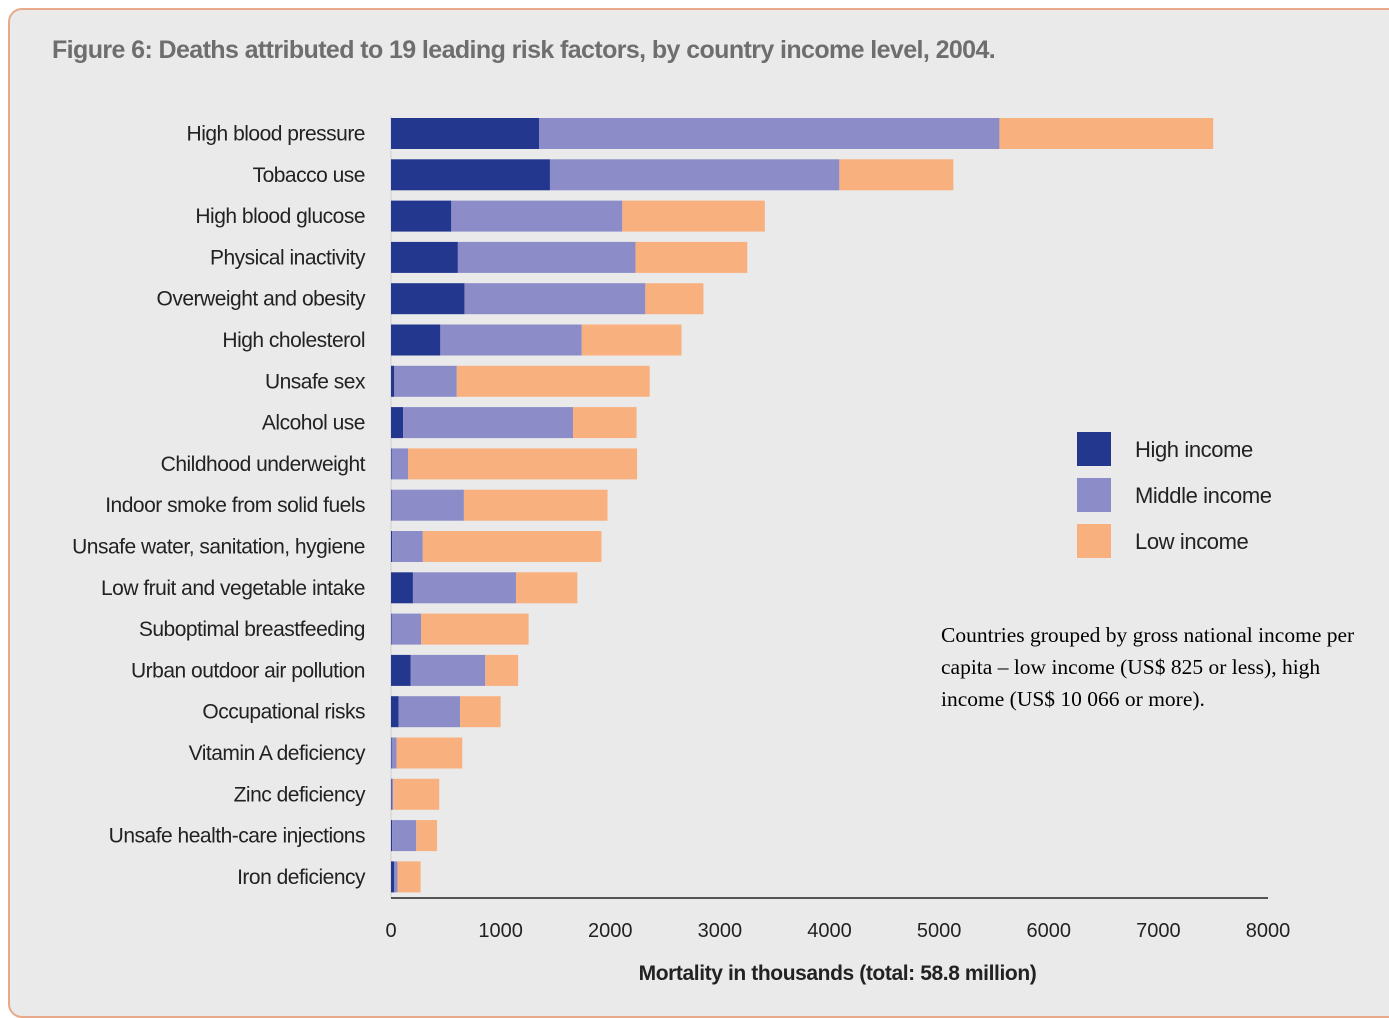 The height and width of the screenshot is (1018, 1389). I want to click on legend-swatch-high-income, so click(1094, 449).